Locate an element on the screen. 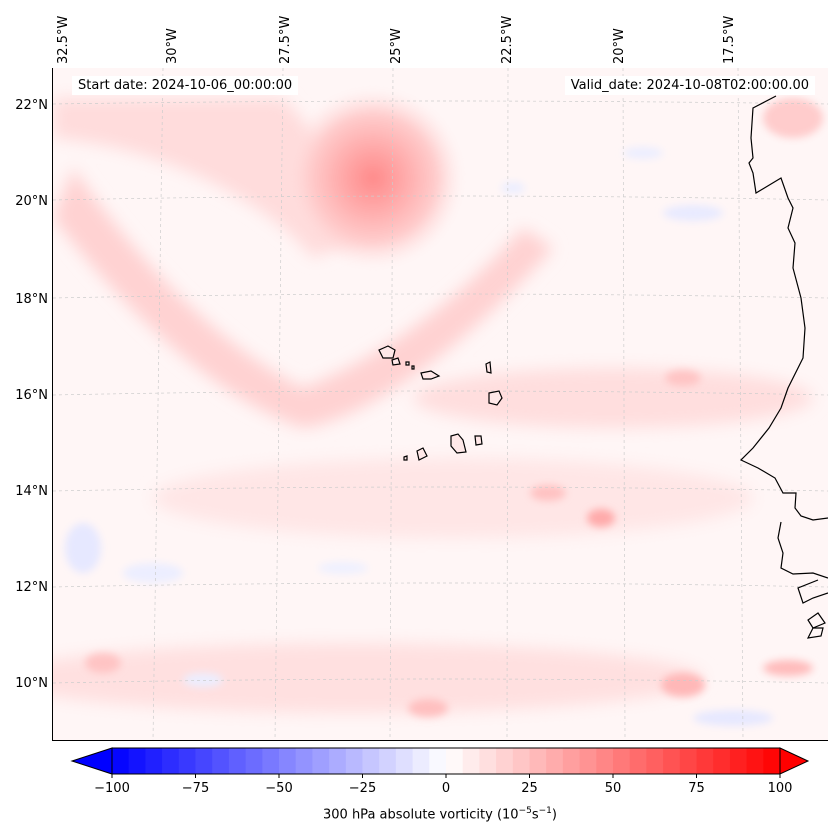 This screenshot has width=837, height=839. longitude-label: 30°W is located at coordinates (172, 46).